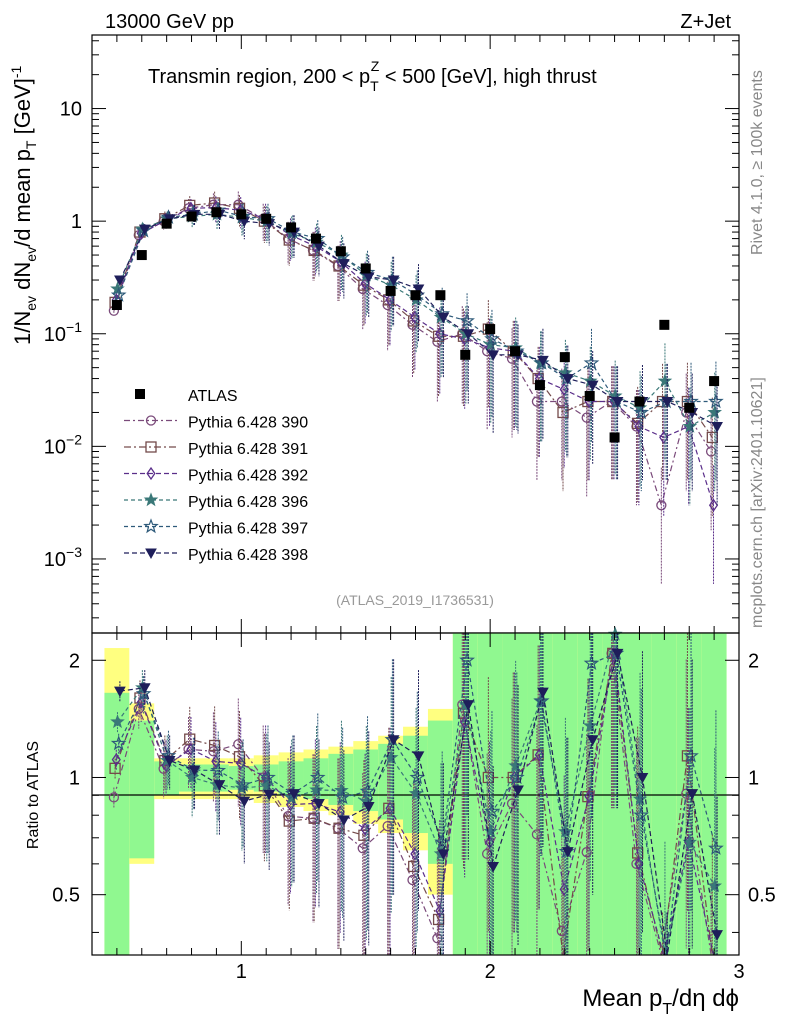 The width and height of the screenshot is (786, 1024). I want to click on ratio-y-tick-label: 0.5, so click(66, 896).